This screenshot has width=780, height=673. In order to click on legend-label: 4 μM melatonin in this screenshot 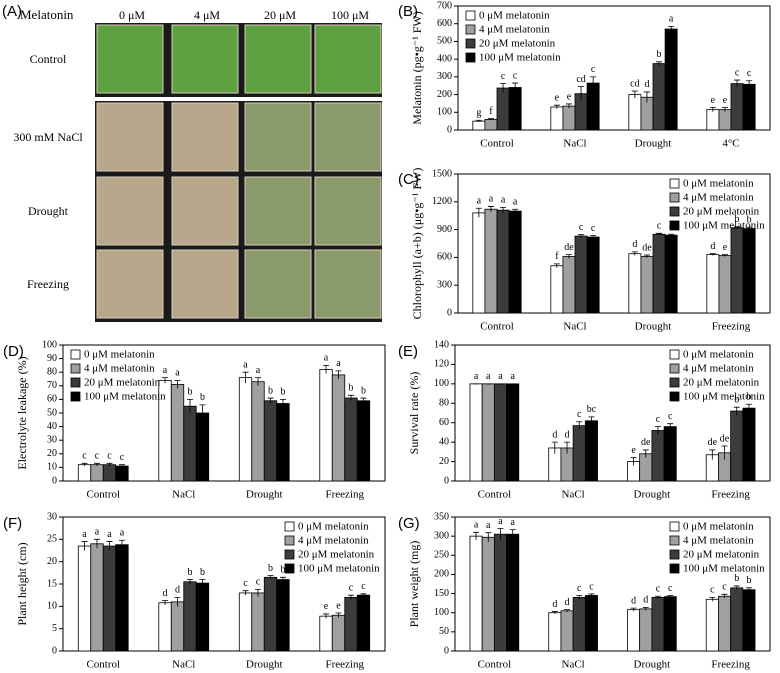, I will do `click(718, 198)`.